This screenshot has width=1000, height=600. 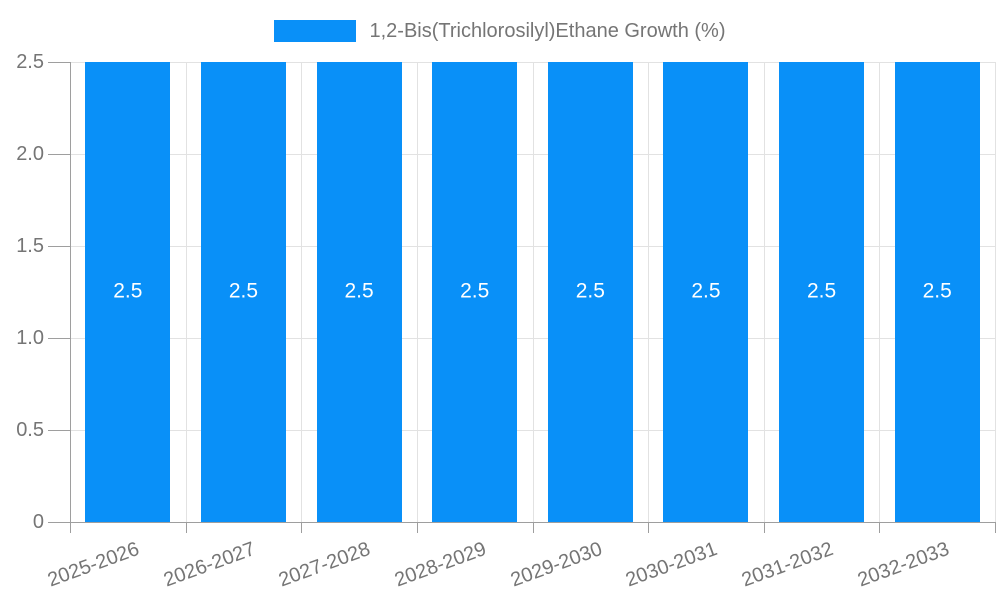 I want to click on x-axis-label: 2029-2030, so click(x=556, y=565).